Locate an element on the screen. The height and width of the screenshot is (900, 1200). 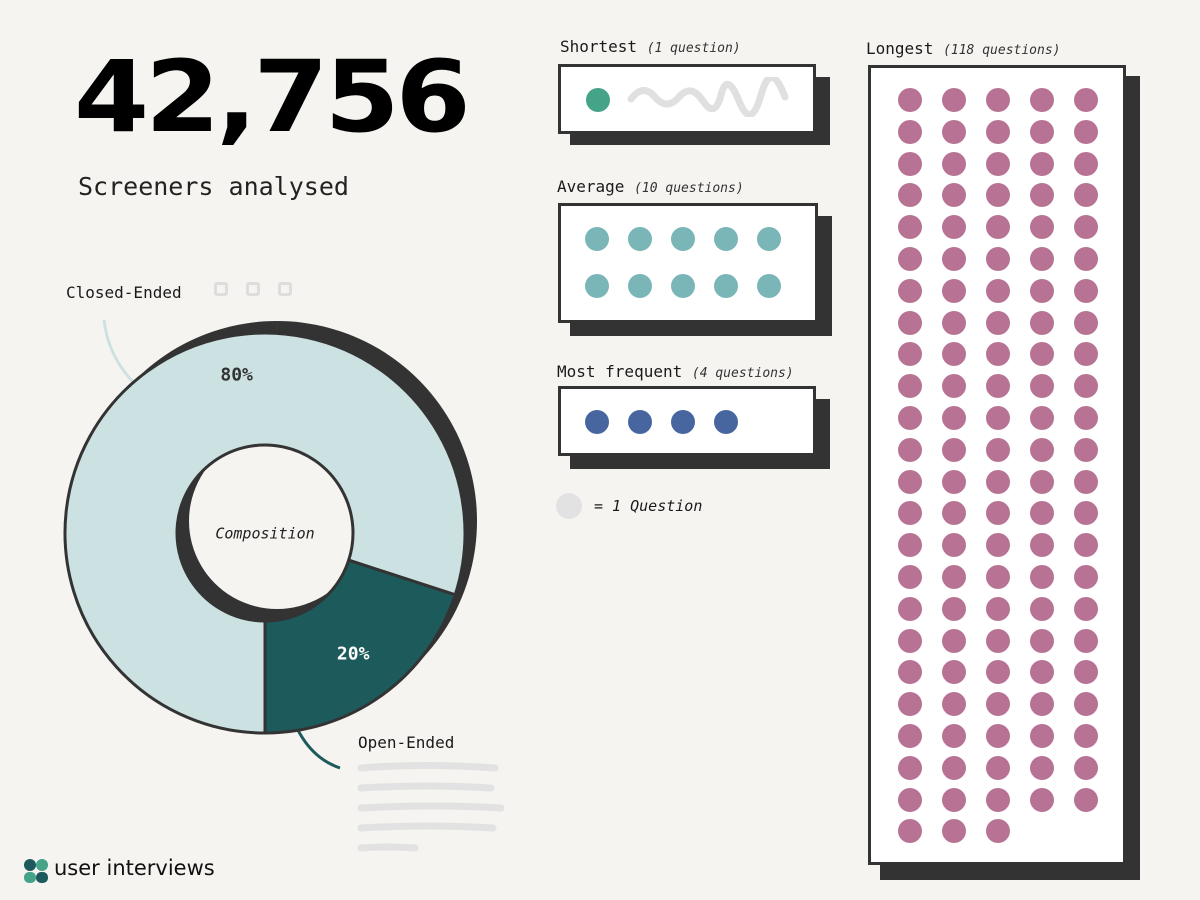
open-ended-label: Open-Ended is located at coordinates (406, 742).